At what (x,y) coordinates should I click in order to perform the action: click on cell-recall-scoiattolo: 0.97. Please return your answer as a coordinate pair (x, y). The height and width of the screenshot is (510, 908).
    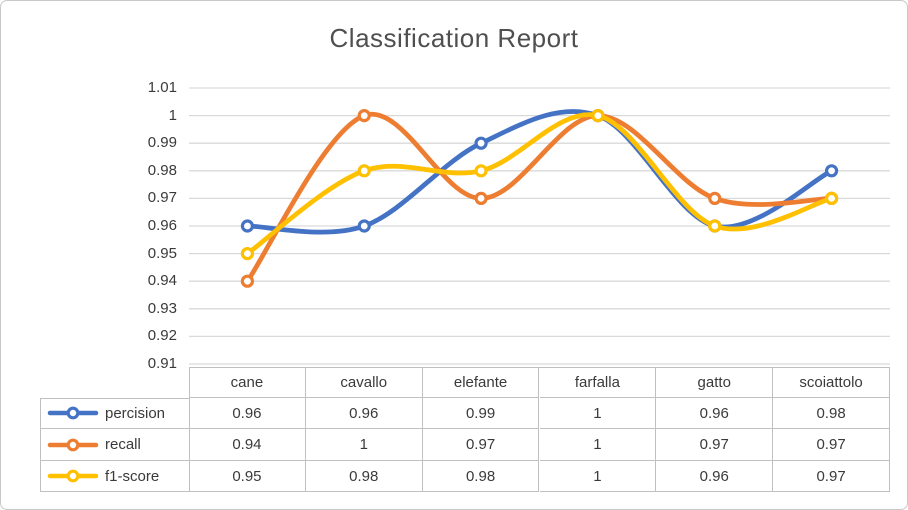
    Looking at the image, I should click on (831, 445).